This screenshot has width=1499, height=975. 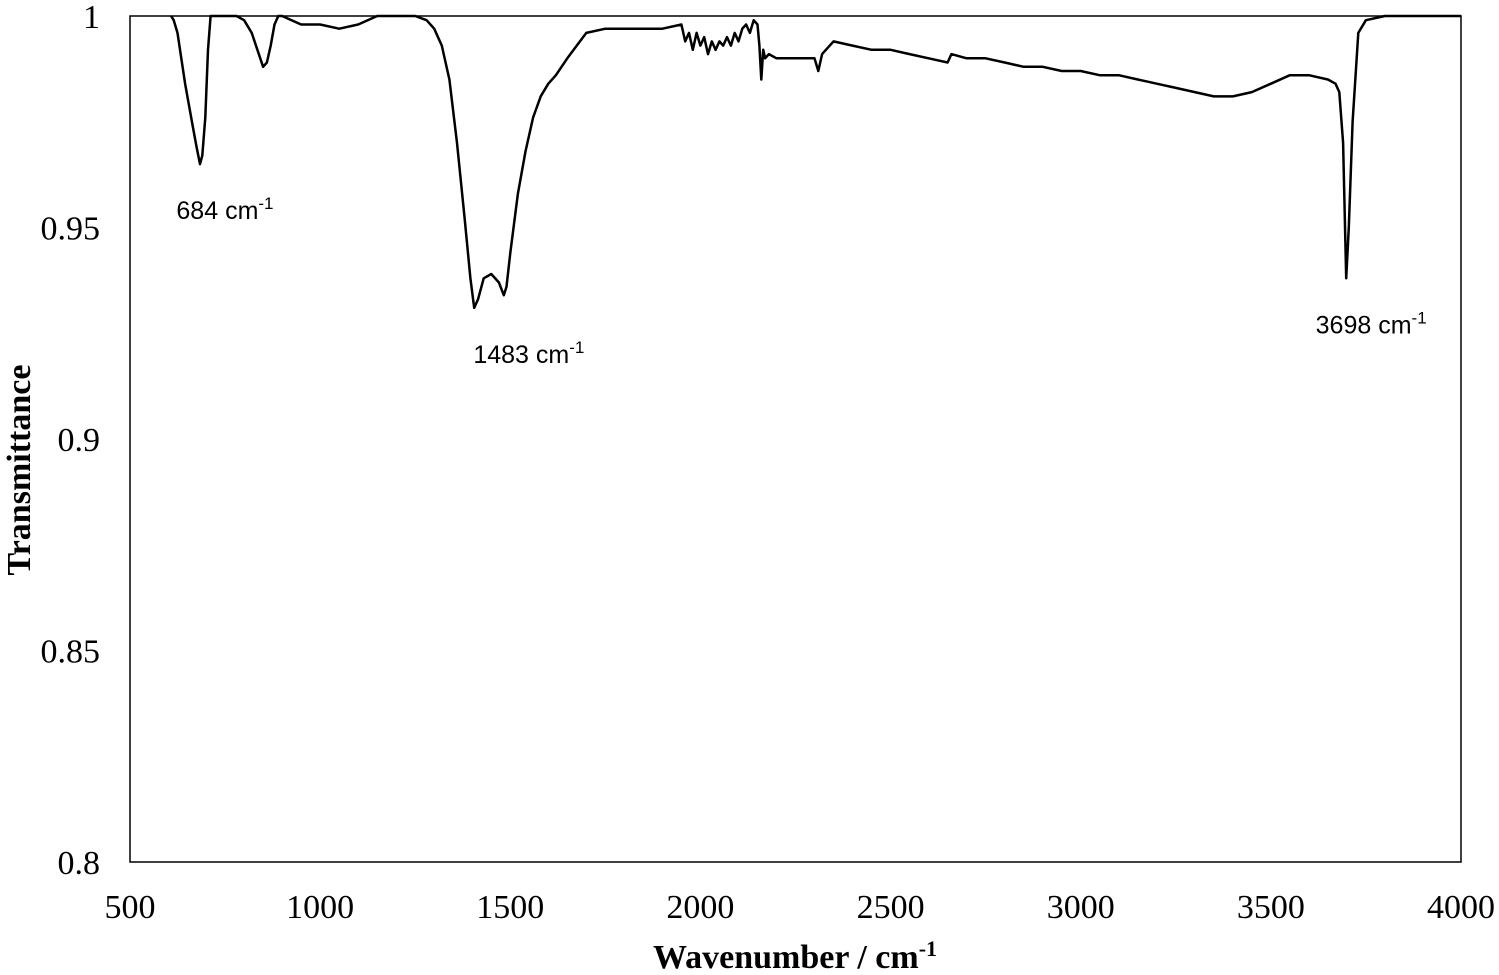 I want to click on x-tick-label: 4000, so click(x=1461, y=907).